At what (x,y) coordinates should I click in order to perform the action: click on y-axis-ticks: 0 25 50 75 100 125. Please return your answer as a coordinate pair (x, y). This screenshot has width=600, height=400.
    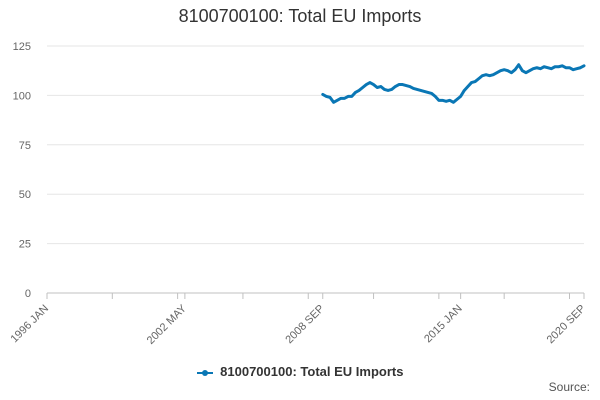
    Looking at the image, I should click on (22, 170).